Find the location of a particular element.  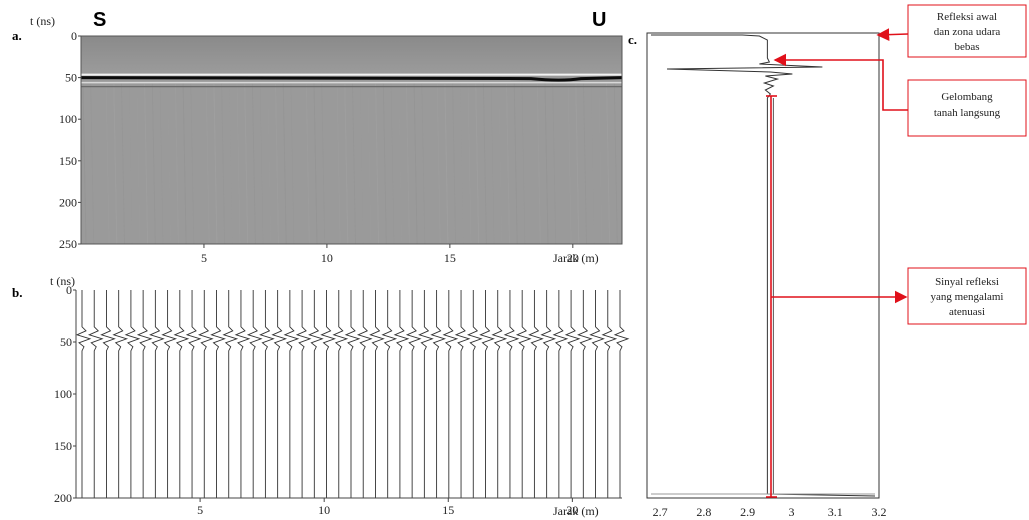

reflector-black-band is located at coordinates (351, 79).